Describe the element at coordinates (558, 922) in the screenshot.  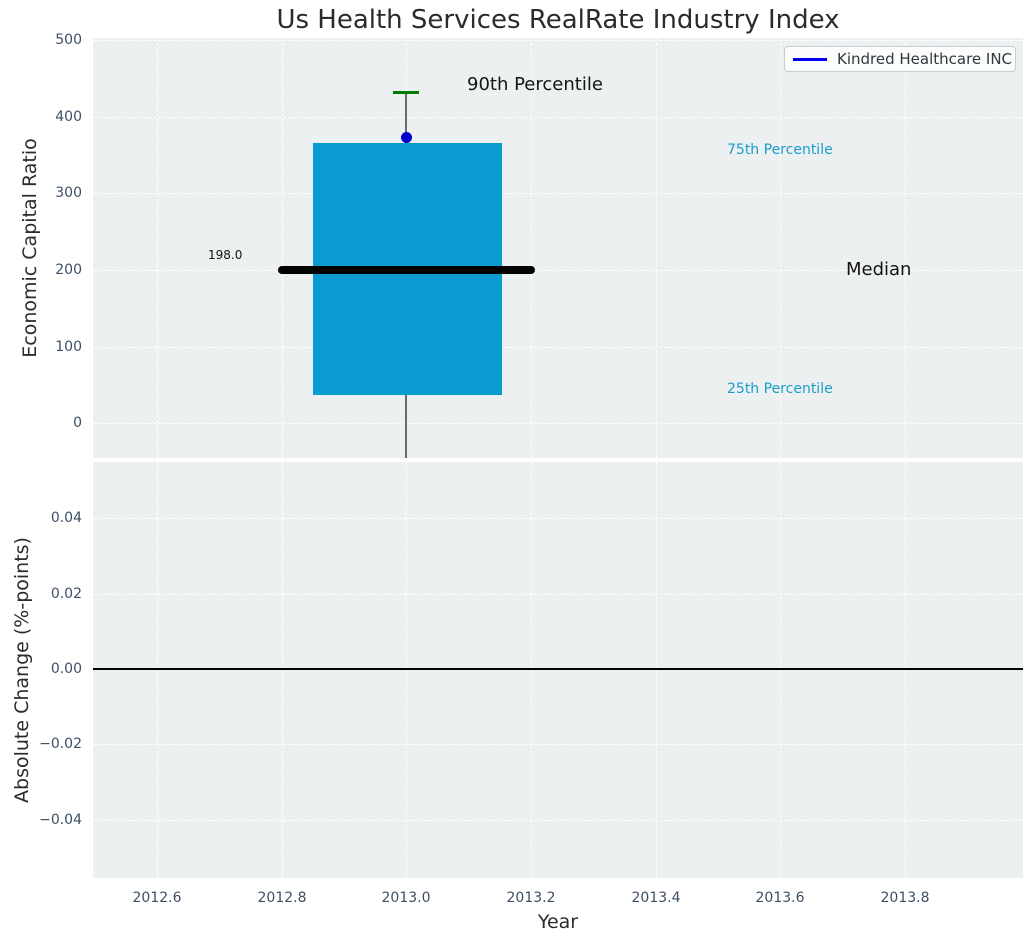
I see `x-axis-label: Year` at that location.